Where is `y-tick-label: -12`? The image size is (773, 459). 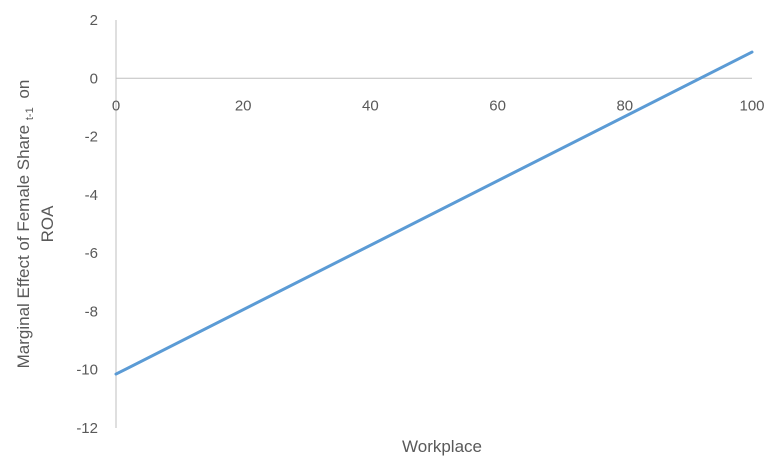 y-tick-label: -12 is located at coordinates (87, 428).